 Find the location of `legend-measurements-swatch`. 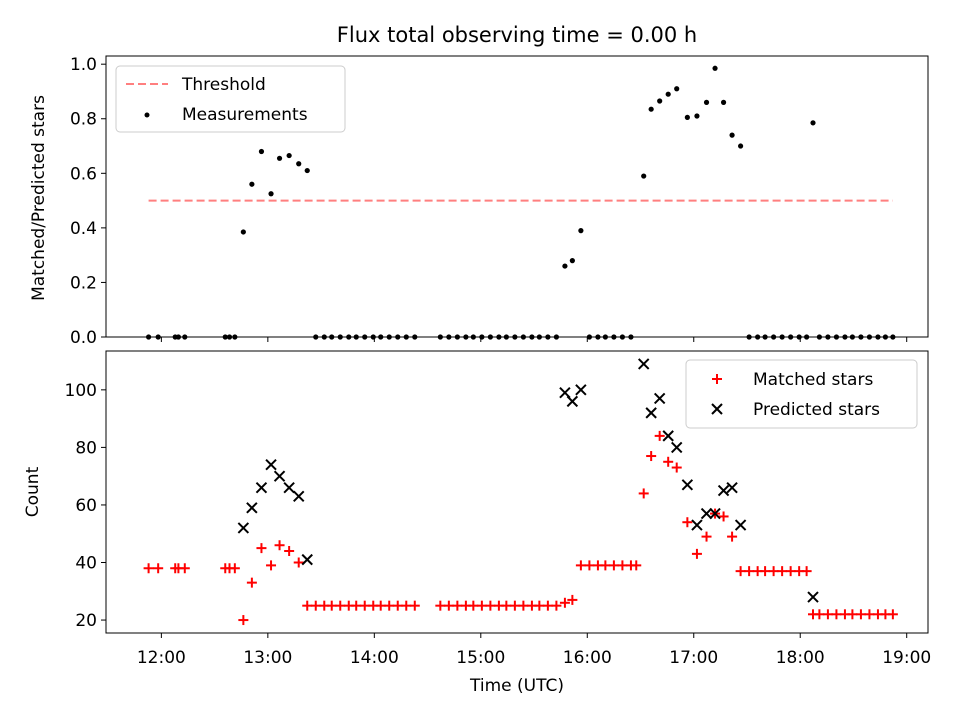

legend-measurements-swatch is located at coordinates (147, 115).